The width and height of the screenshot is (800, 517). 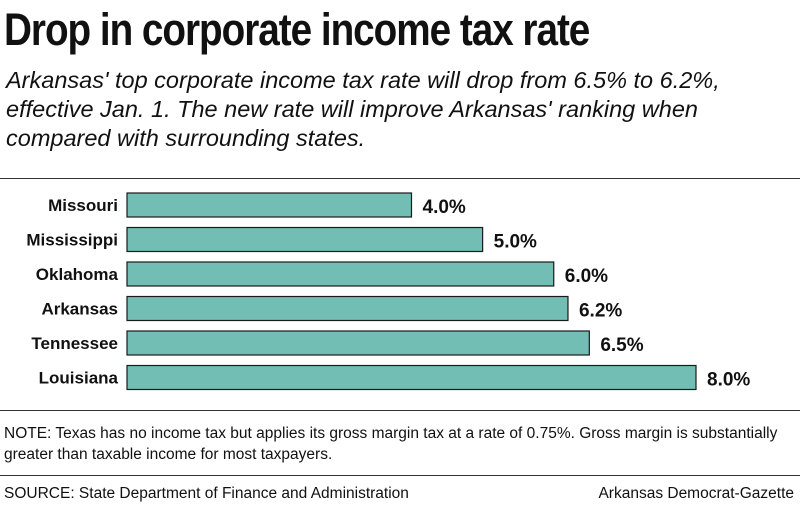 I want to click on chart-title: Drop in corporate income tax rate, so click(x=297, y=29).